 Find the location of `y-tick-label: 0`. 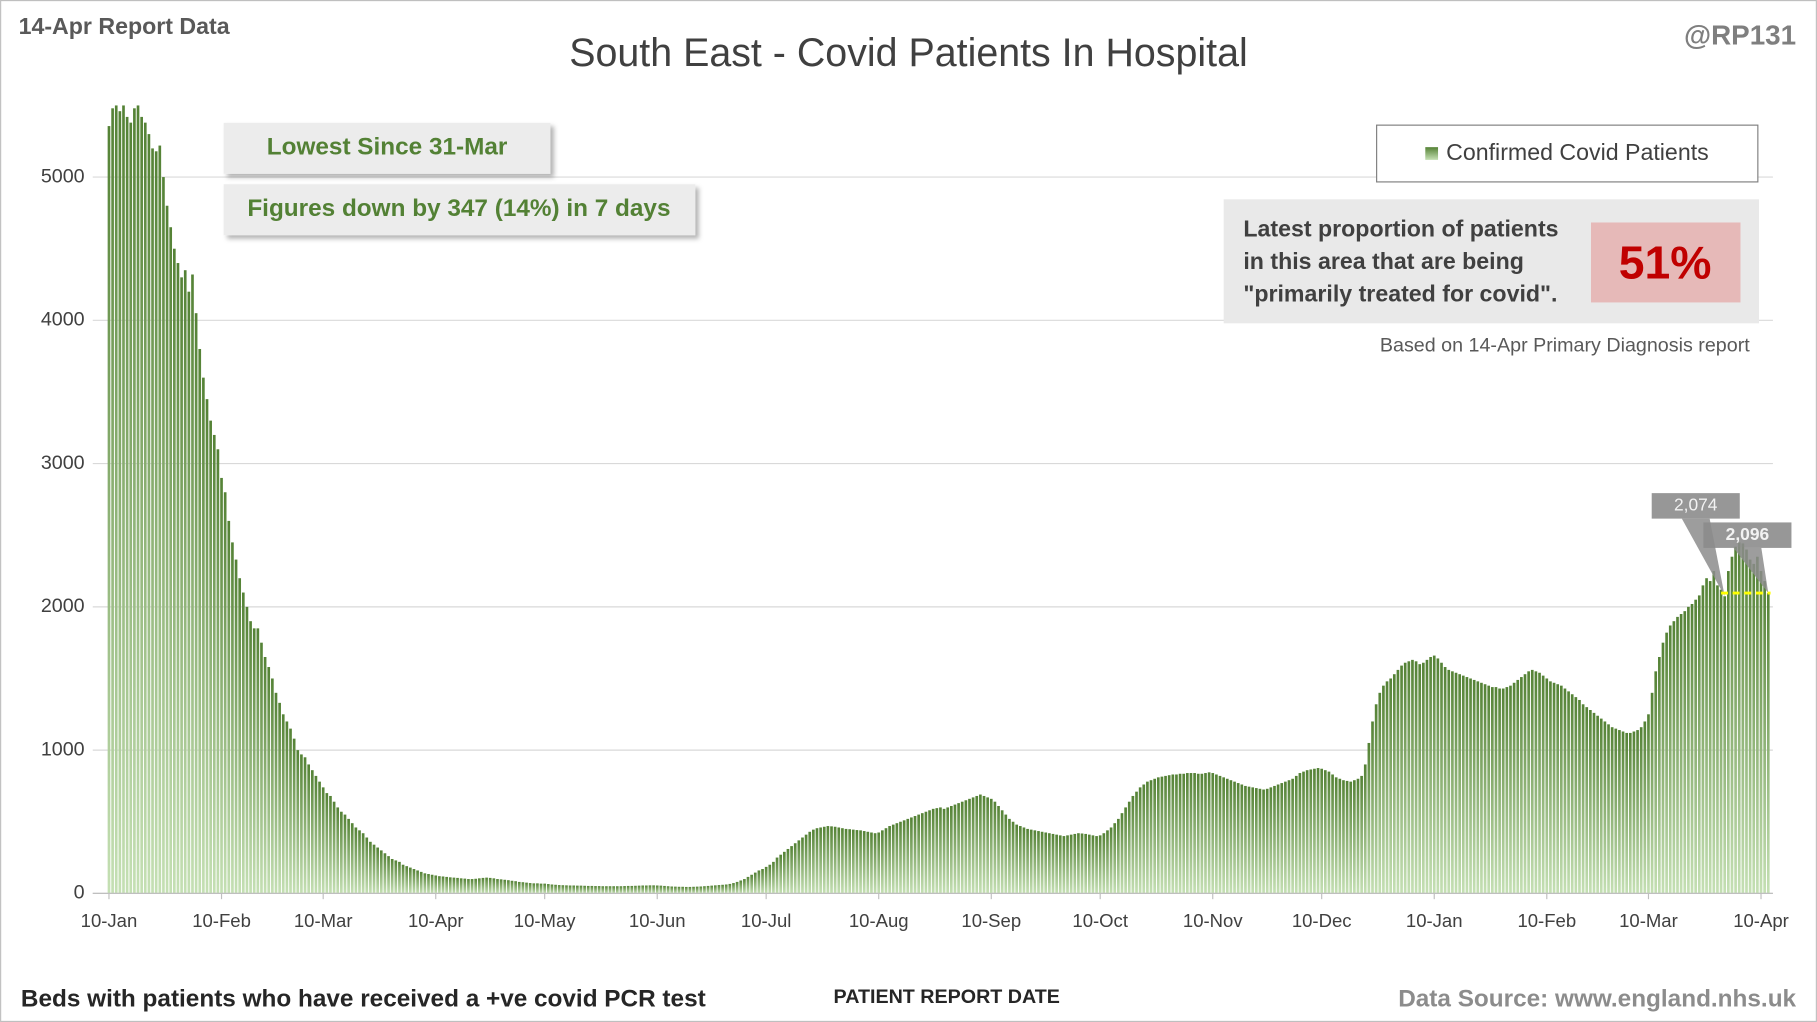

y-tick-label: 0 is located at coordinates (79, 893).